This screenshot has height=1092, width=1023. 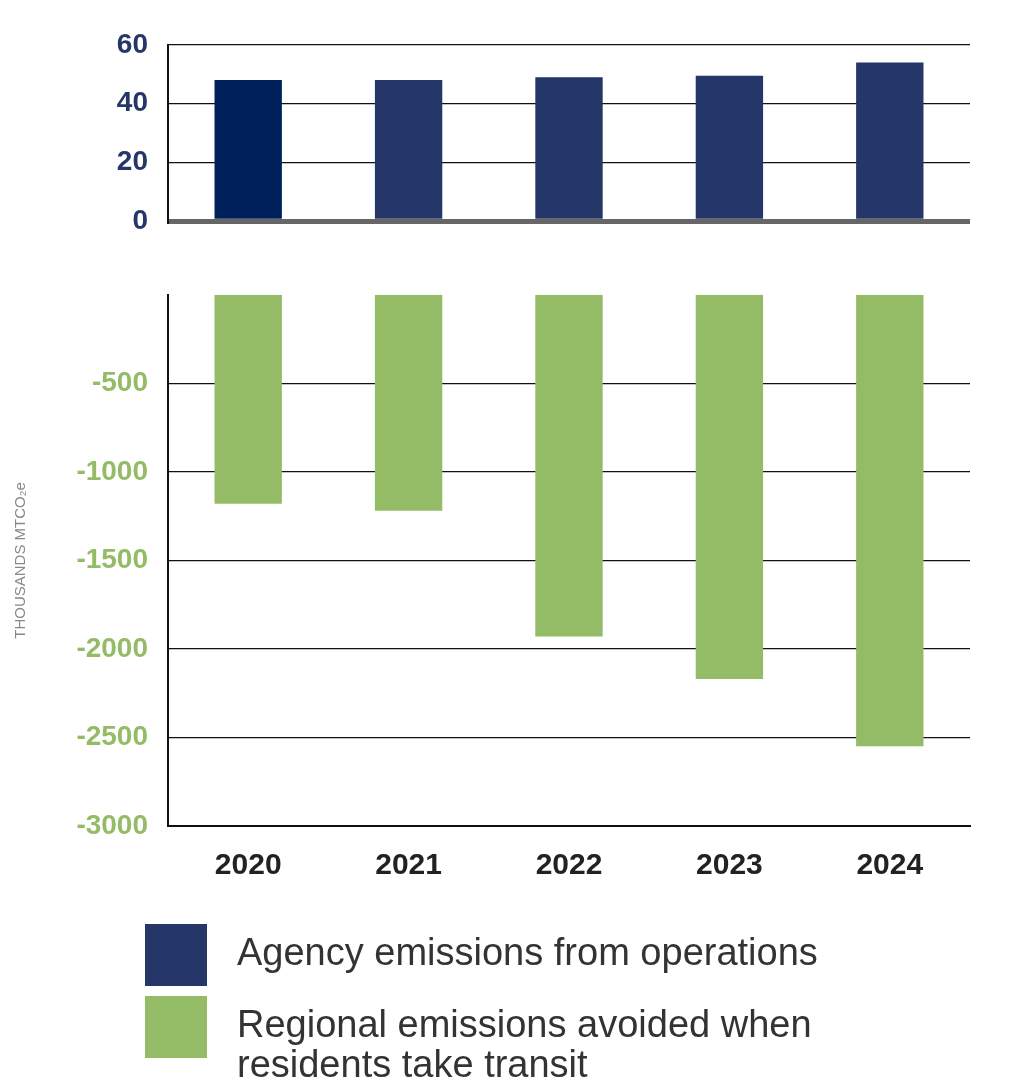 I want to click on y-tick-label: -1000, so click(x=112, y=470).